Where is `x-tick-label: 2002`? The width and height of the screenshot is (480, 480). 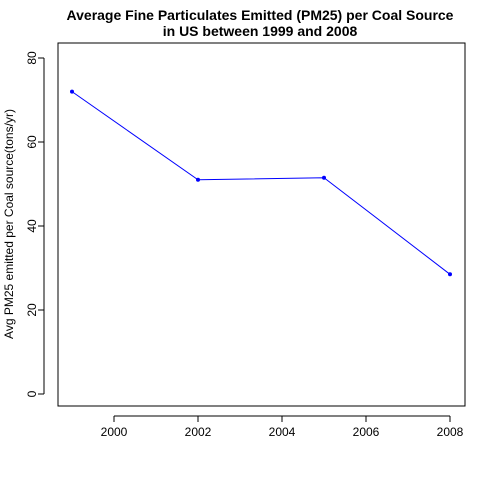
x-tick-label: 2002 is located at coordinates (198, 432).